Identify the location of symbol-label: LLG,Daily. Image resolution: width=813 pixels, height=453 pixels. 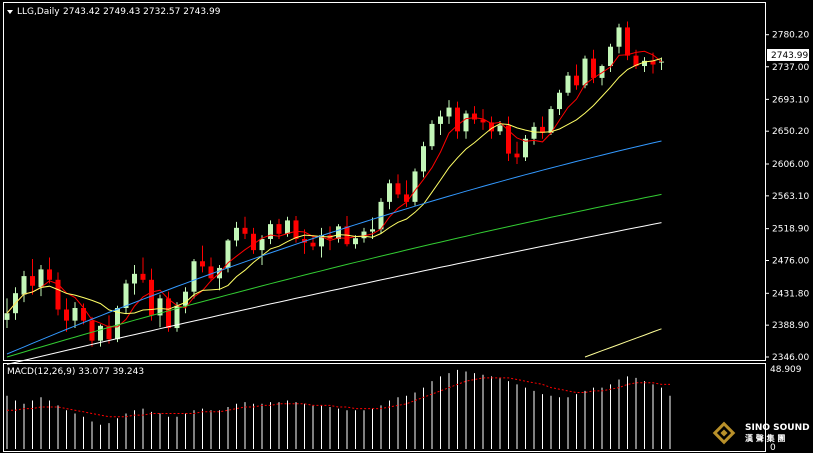
(38, 12).